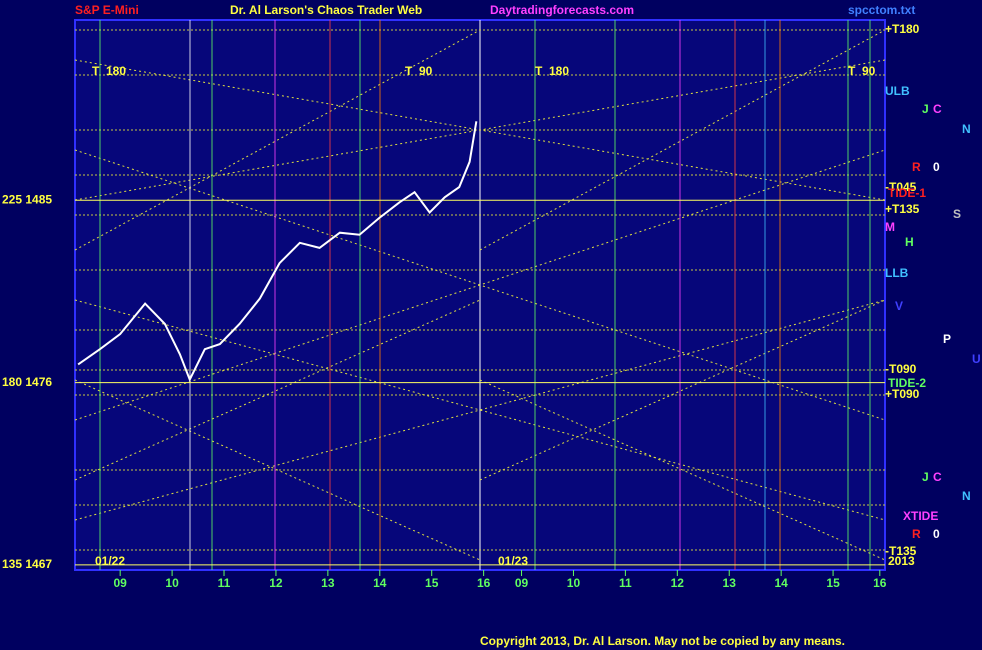 Image resolution: width=982 pixels, height=650 pixels. Describe the element at coordinates (907, 383) in the screenshot. I see `tide-label: TIDE-2` at that location.